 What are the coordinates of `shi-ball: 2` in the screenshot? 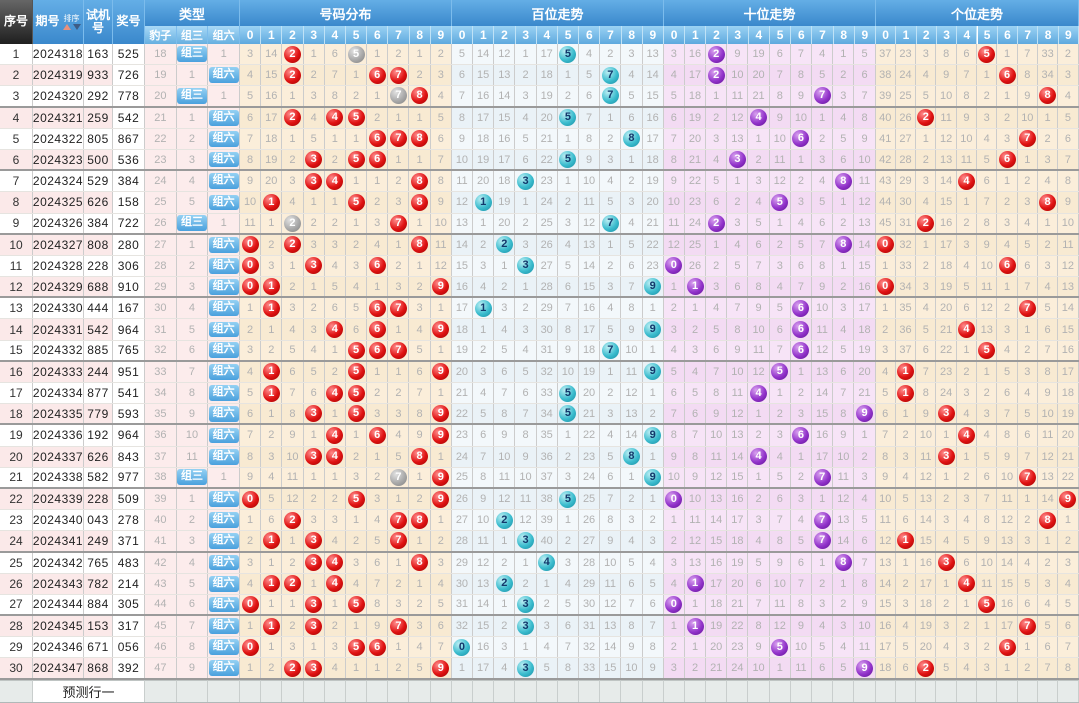 It's located at (716, 75).